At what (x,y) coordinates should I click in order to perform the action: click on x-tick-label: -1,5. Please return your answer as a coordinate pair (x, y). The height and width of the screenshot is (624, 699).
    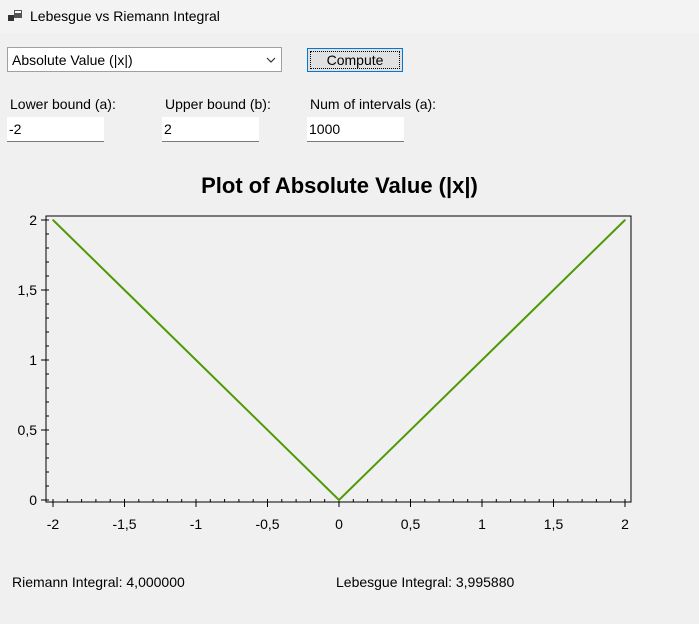
    Looking at the image, I should click on (124, 524).